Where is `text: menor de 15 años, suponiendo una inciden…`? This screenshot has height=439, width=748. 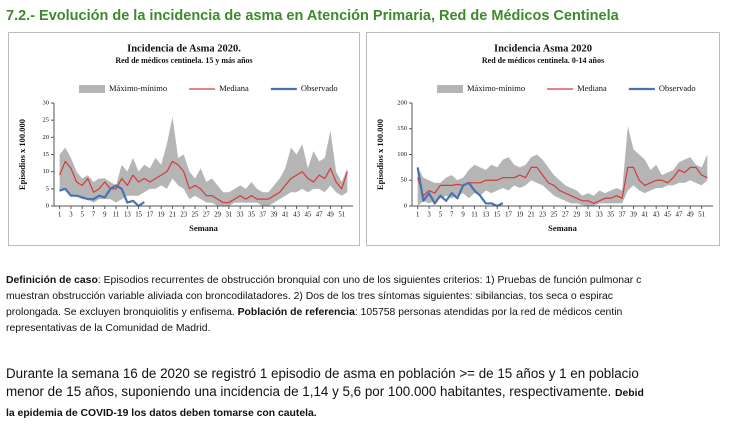
text: menor de 15 años, suponiendo una inciden… is located at coordinates (310, 391).